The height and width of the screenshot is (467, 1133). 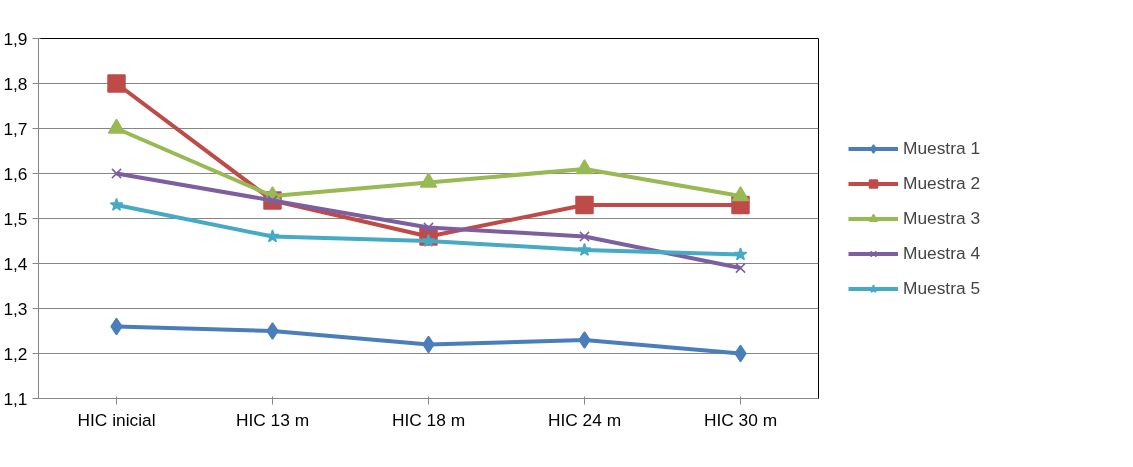 I want to click on legend-label: Muestra 1, so click(x=942, y=148).